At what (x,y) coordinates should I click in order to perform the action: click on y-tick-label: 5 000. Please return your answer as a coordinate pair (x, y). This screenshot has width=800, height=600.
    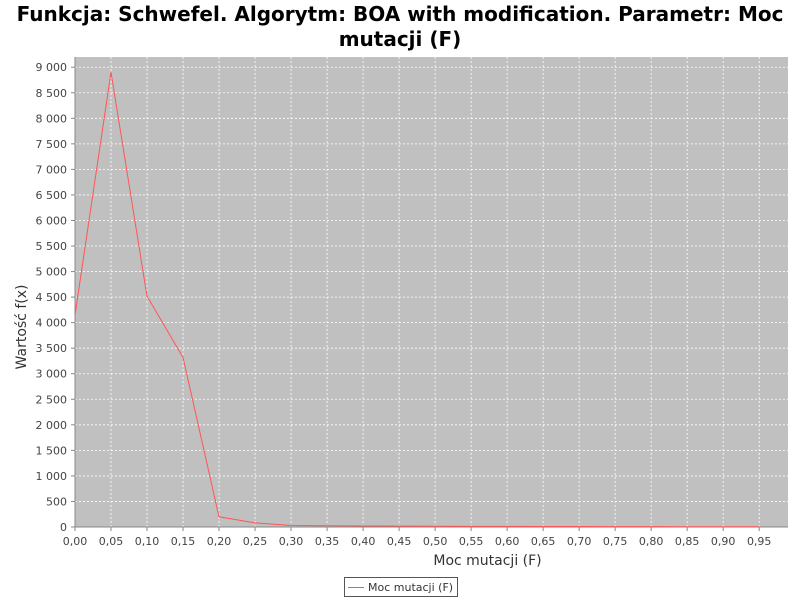
    Looking at the image, I should click on (52, 272).